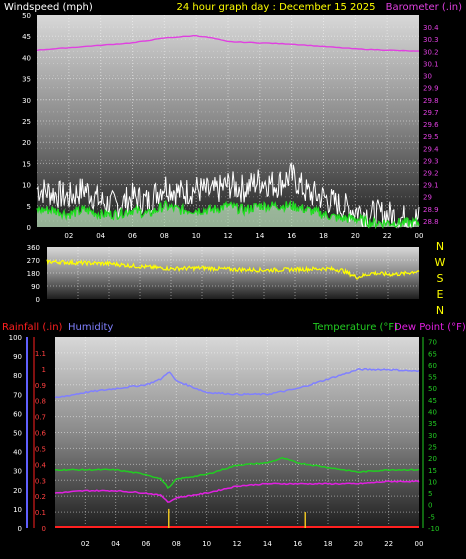  I want to click on direction-tick-label: 0, so click(38, 300).